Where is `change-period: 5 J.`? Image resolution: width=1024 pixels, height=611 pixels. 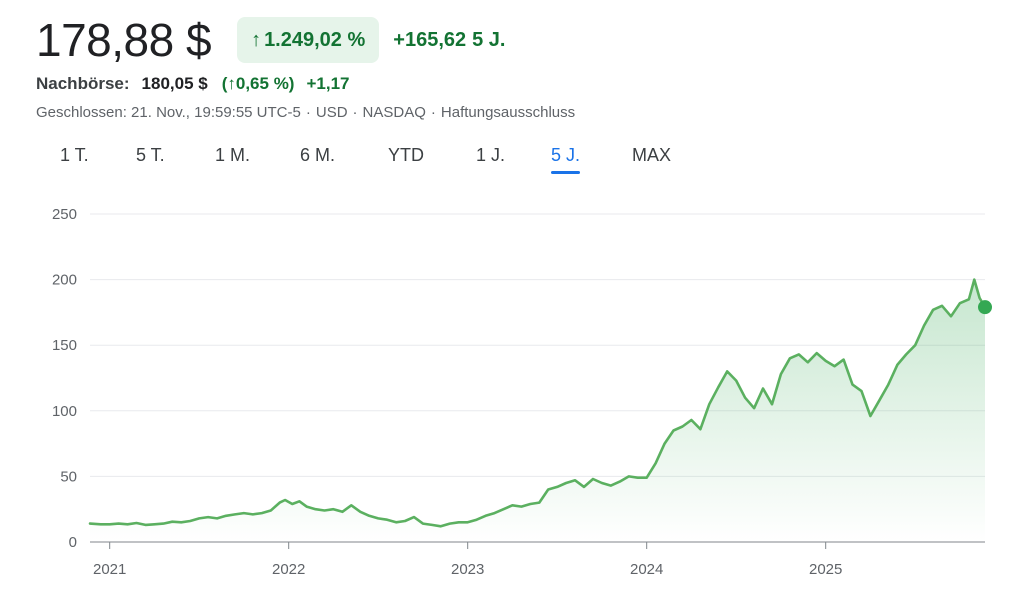
change-period: 5 J. is located at coordinates (489, 39).